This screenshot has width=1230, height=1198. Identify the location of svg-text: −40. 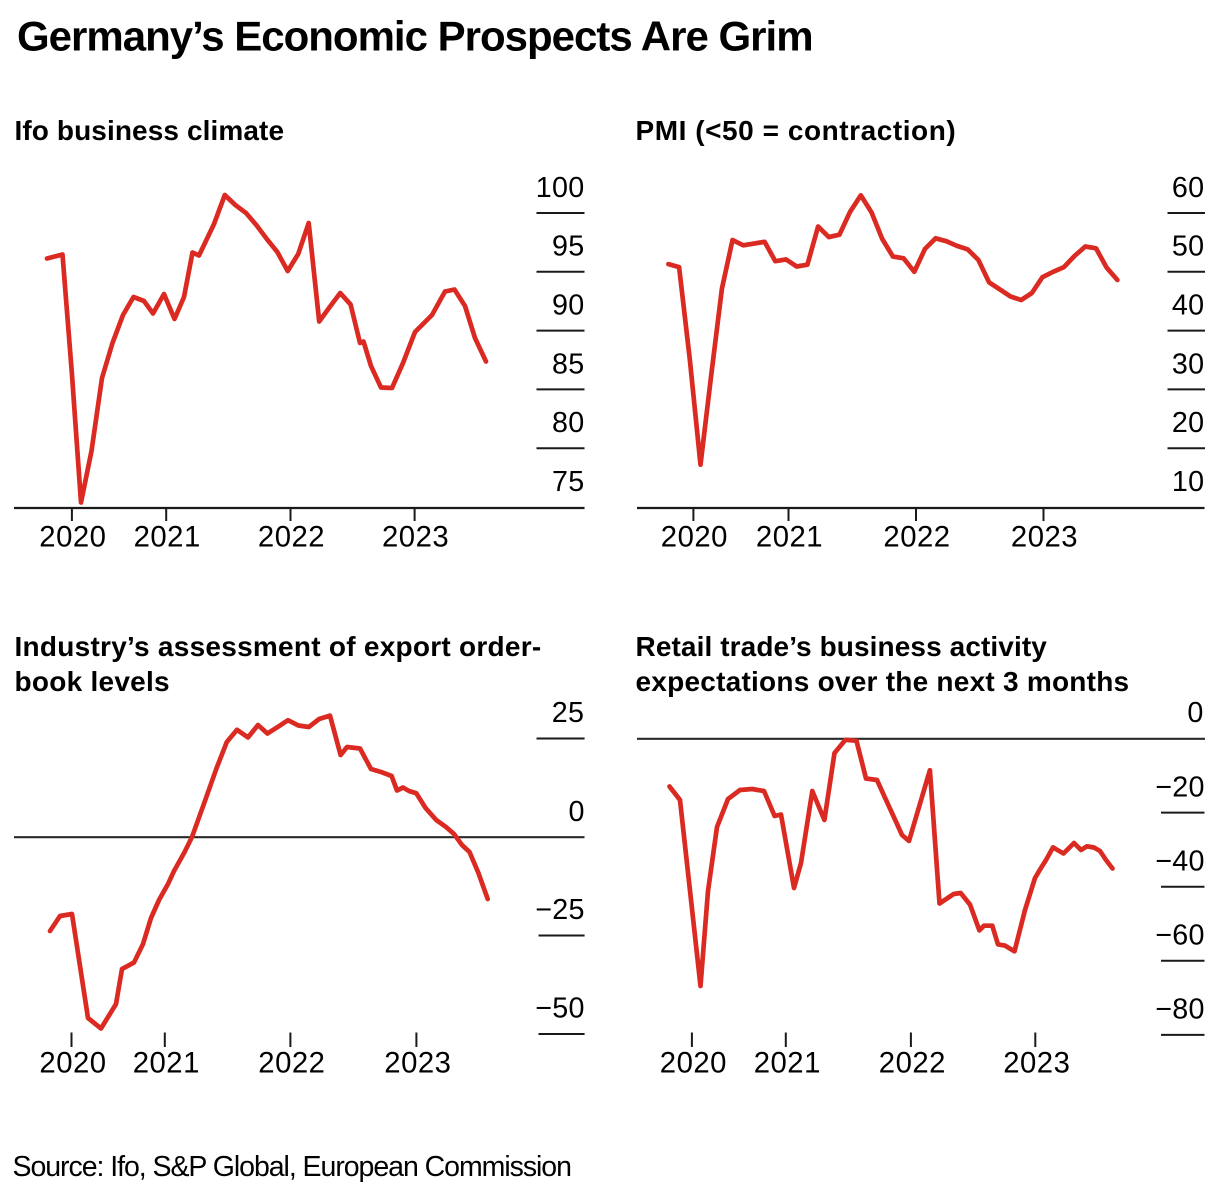
(1180, 861).